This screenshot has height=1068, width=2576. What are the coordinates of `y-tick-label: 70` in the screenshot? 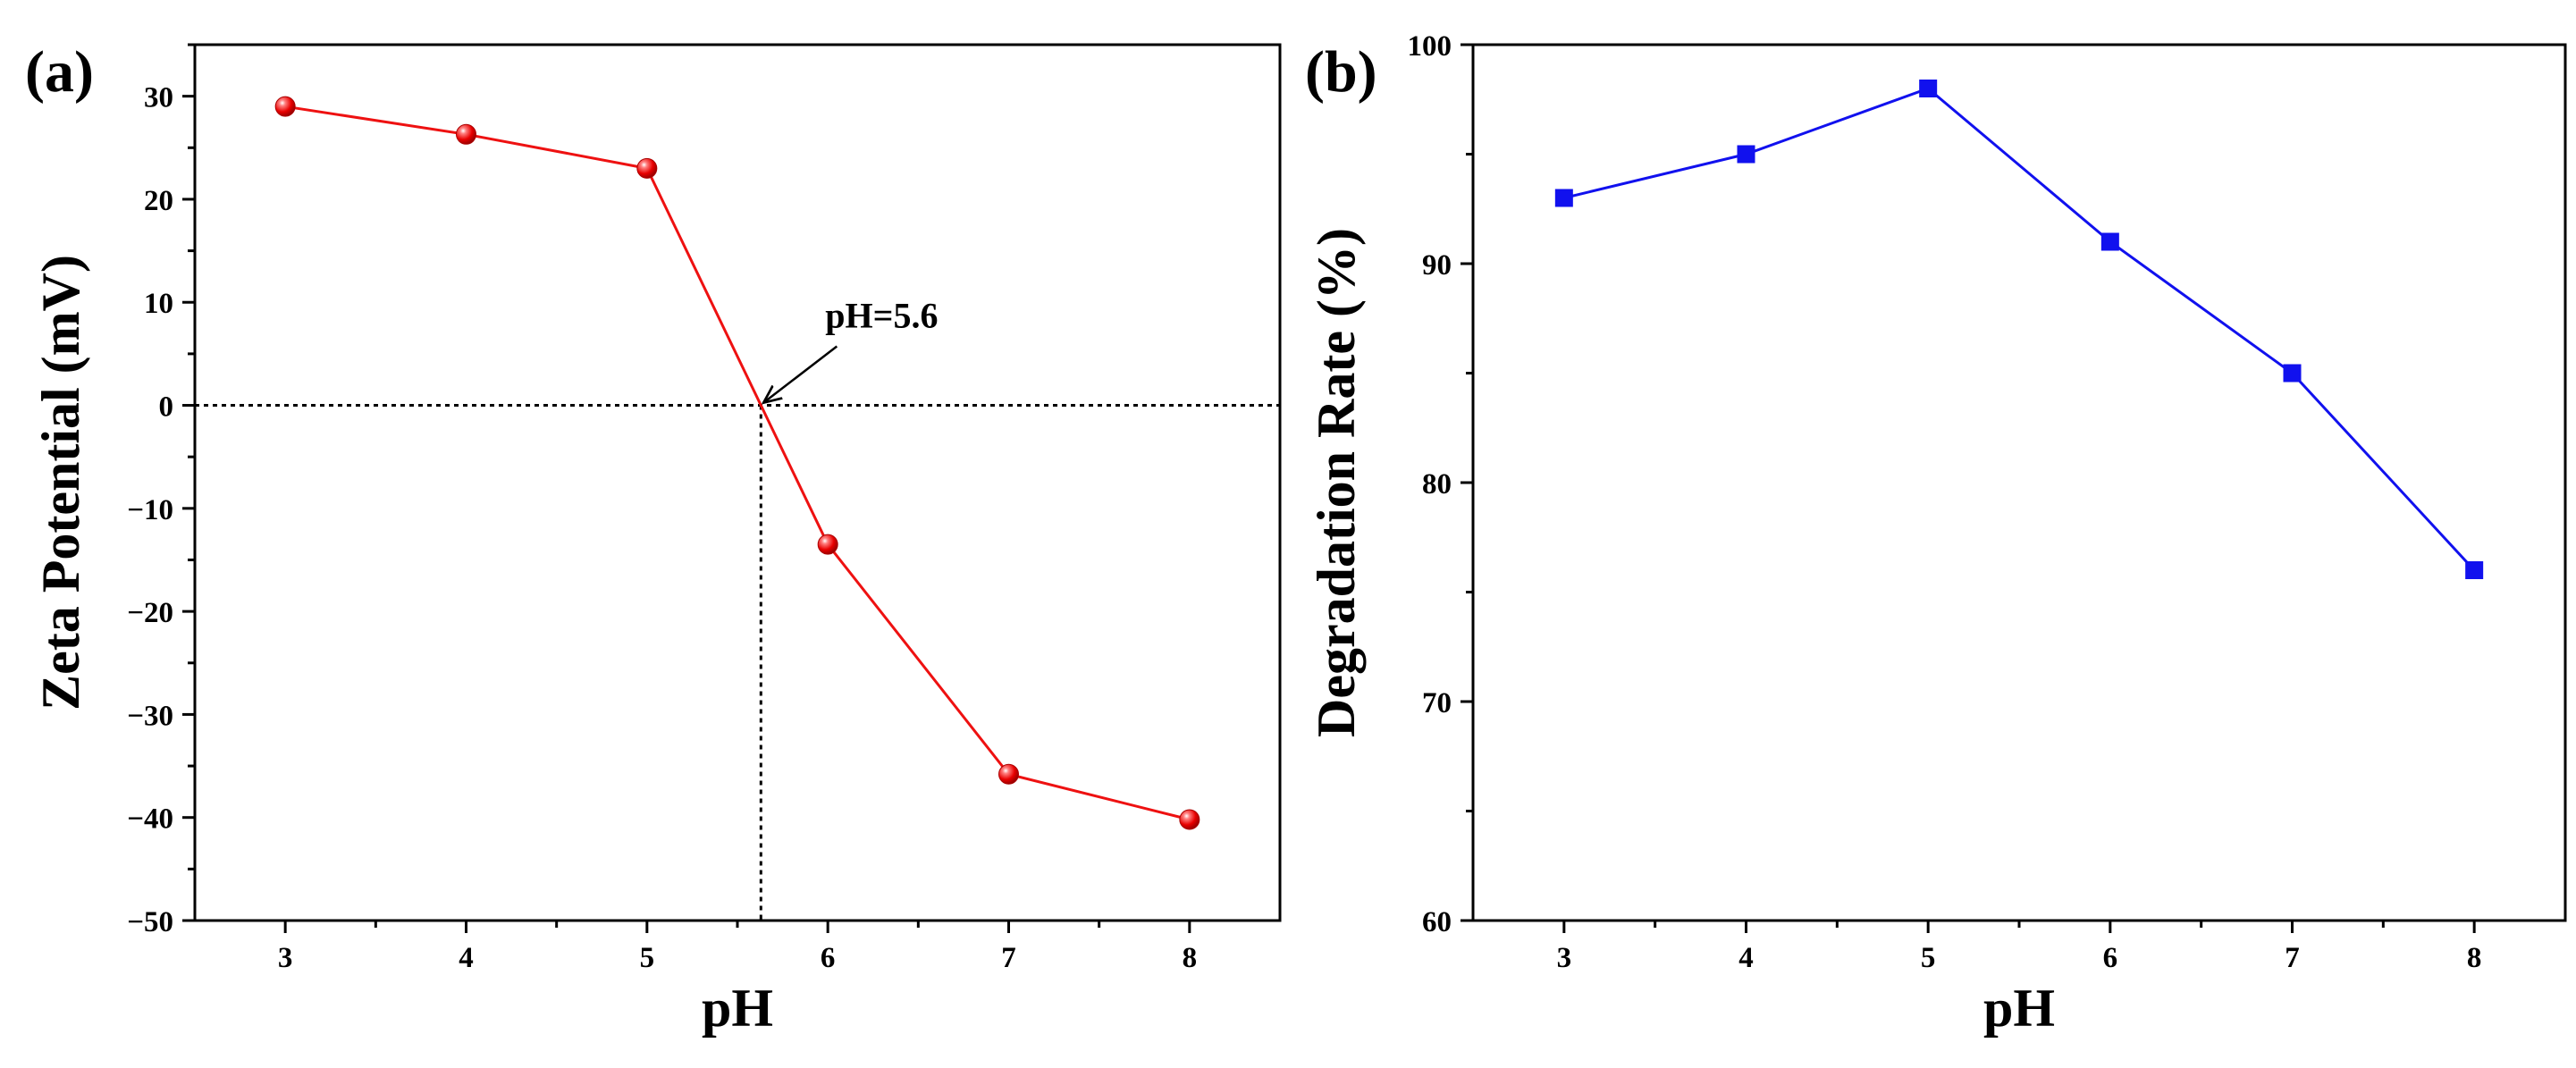 It's located at (1437, 703).